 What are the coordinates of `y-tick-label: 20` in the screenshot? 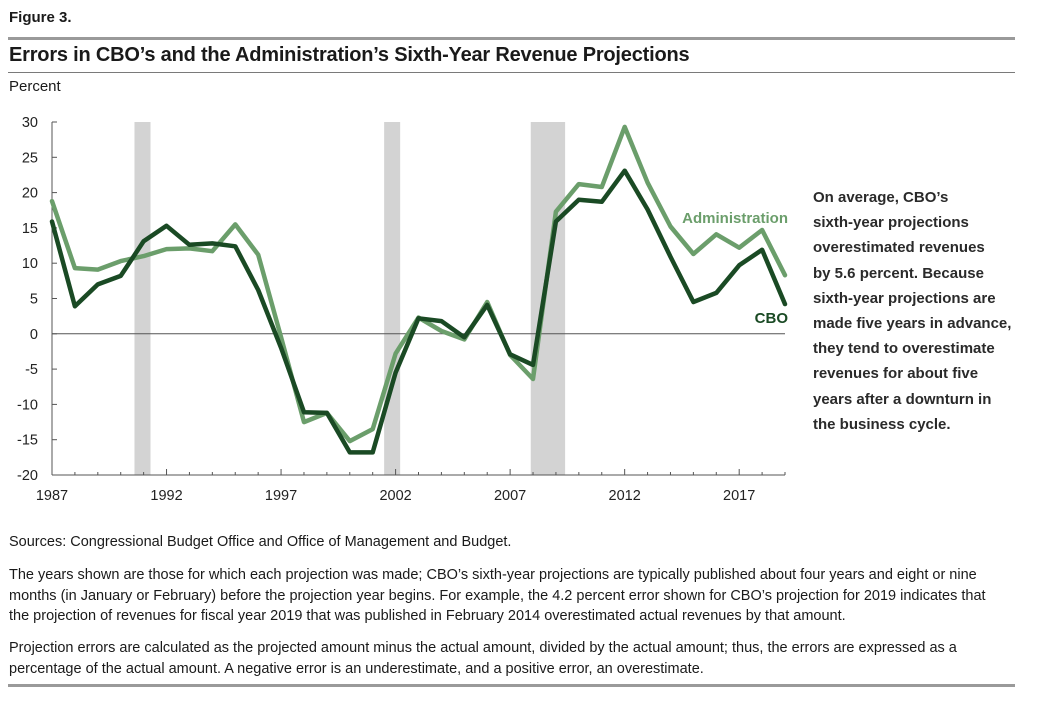 It's located at (30, 194).